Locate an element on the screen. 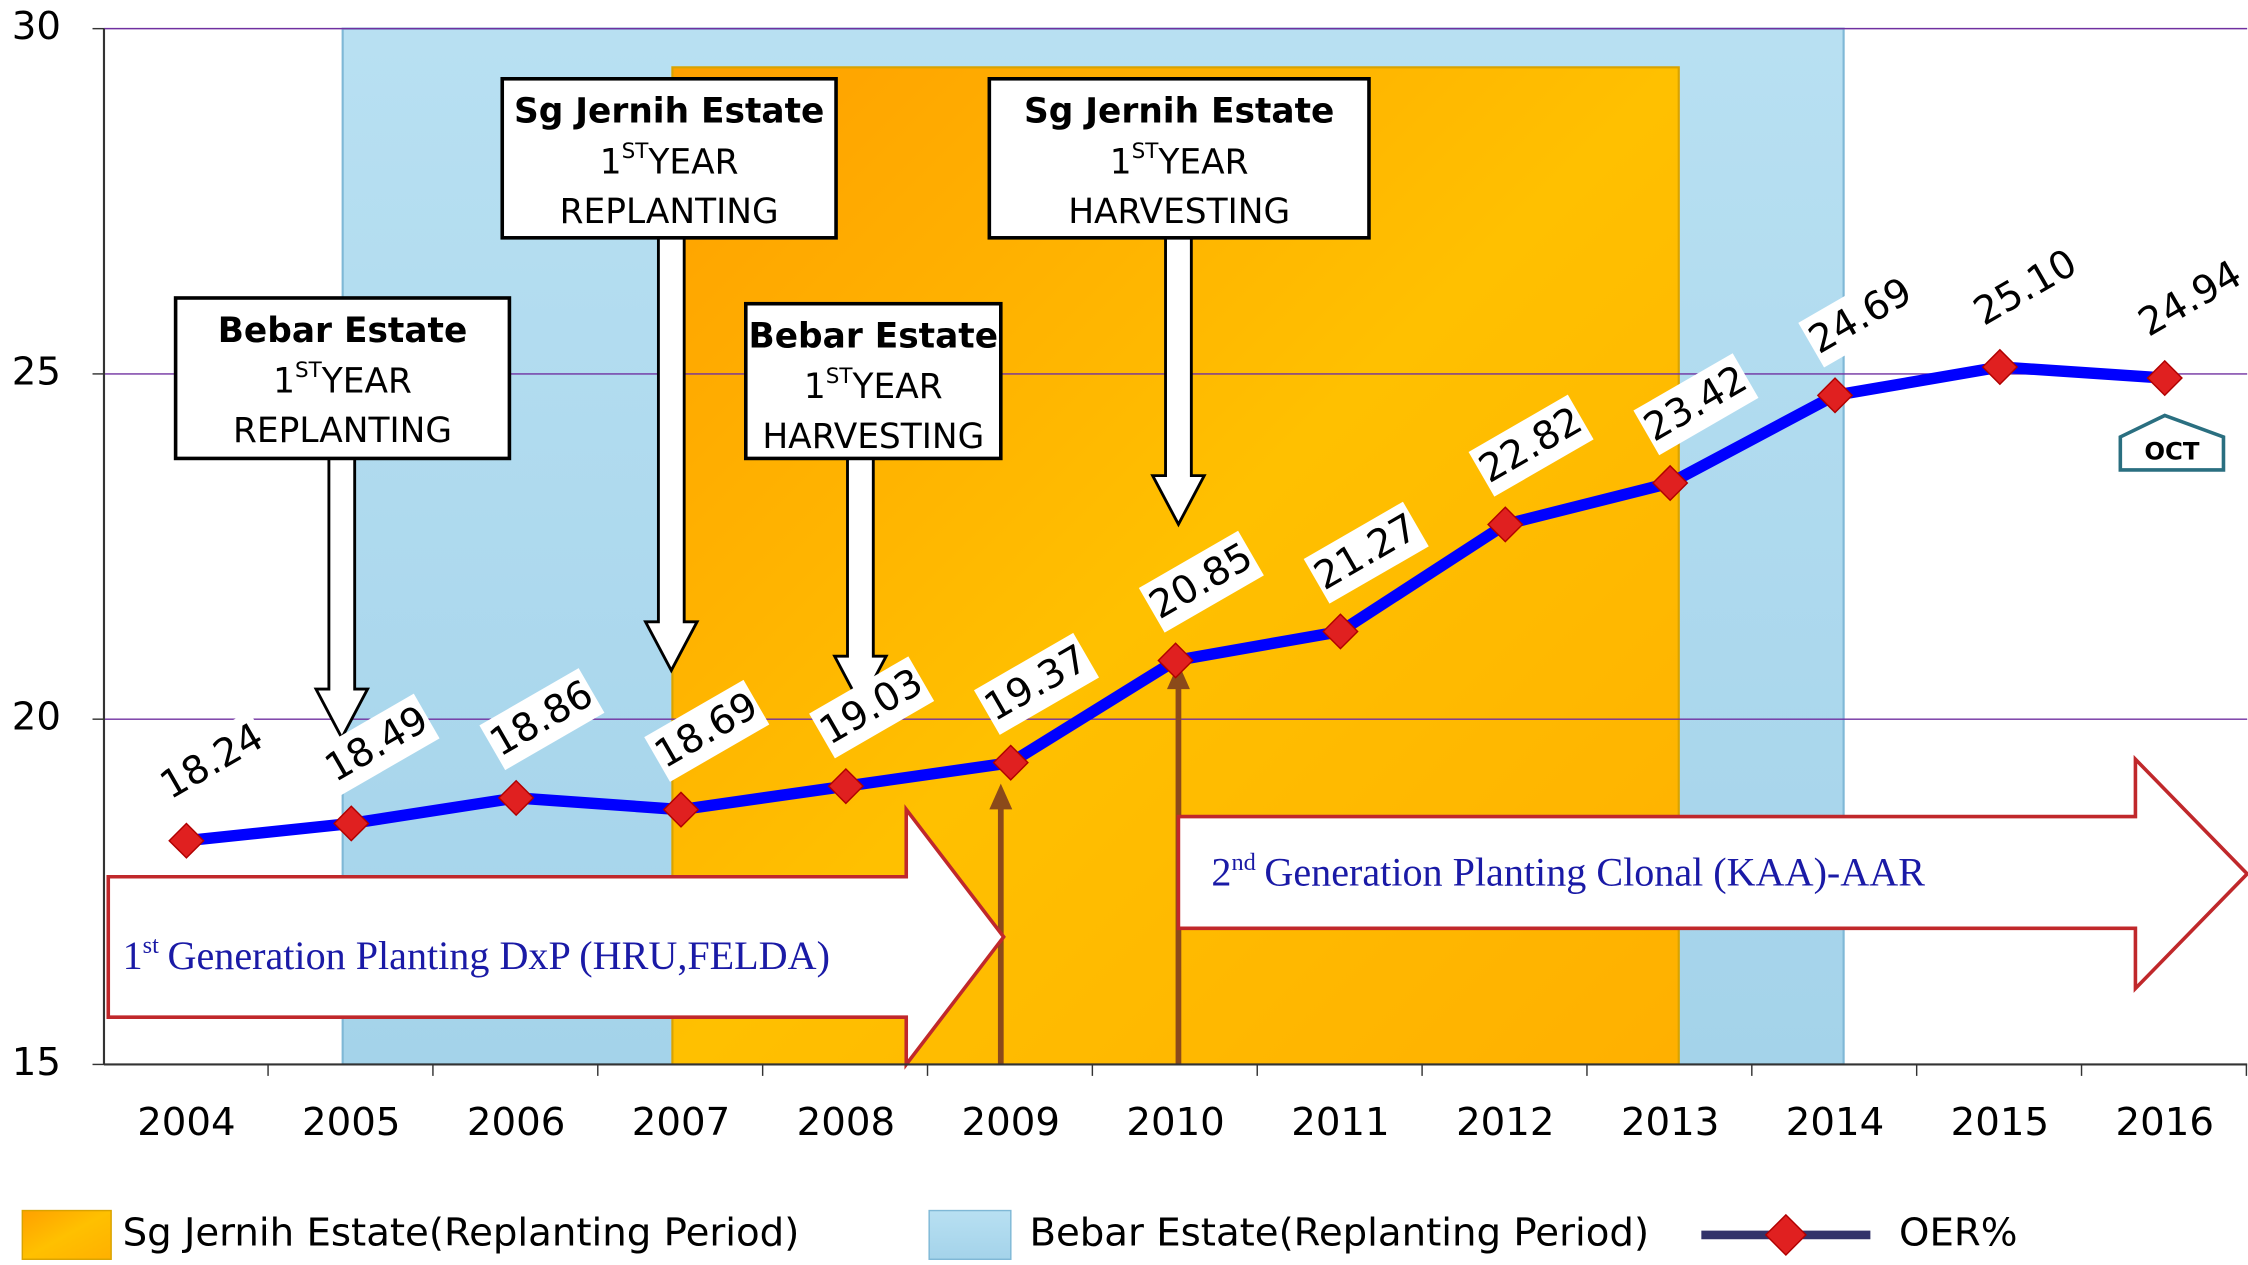  legend-label: Sg Jernih Estate(Replanting Period) is located at coordinates (461, 1232).